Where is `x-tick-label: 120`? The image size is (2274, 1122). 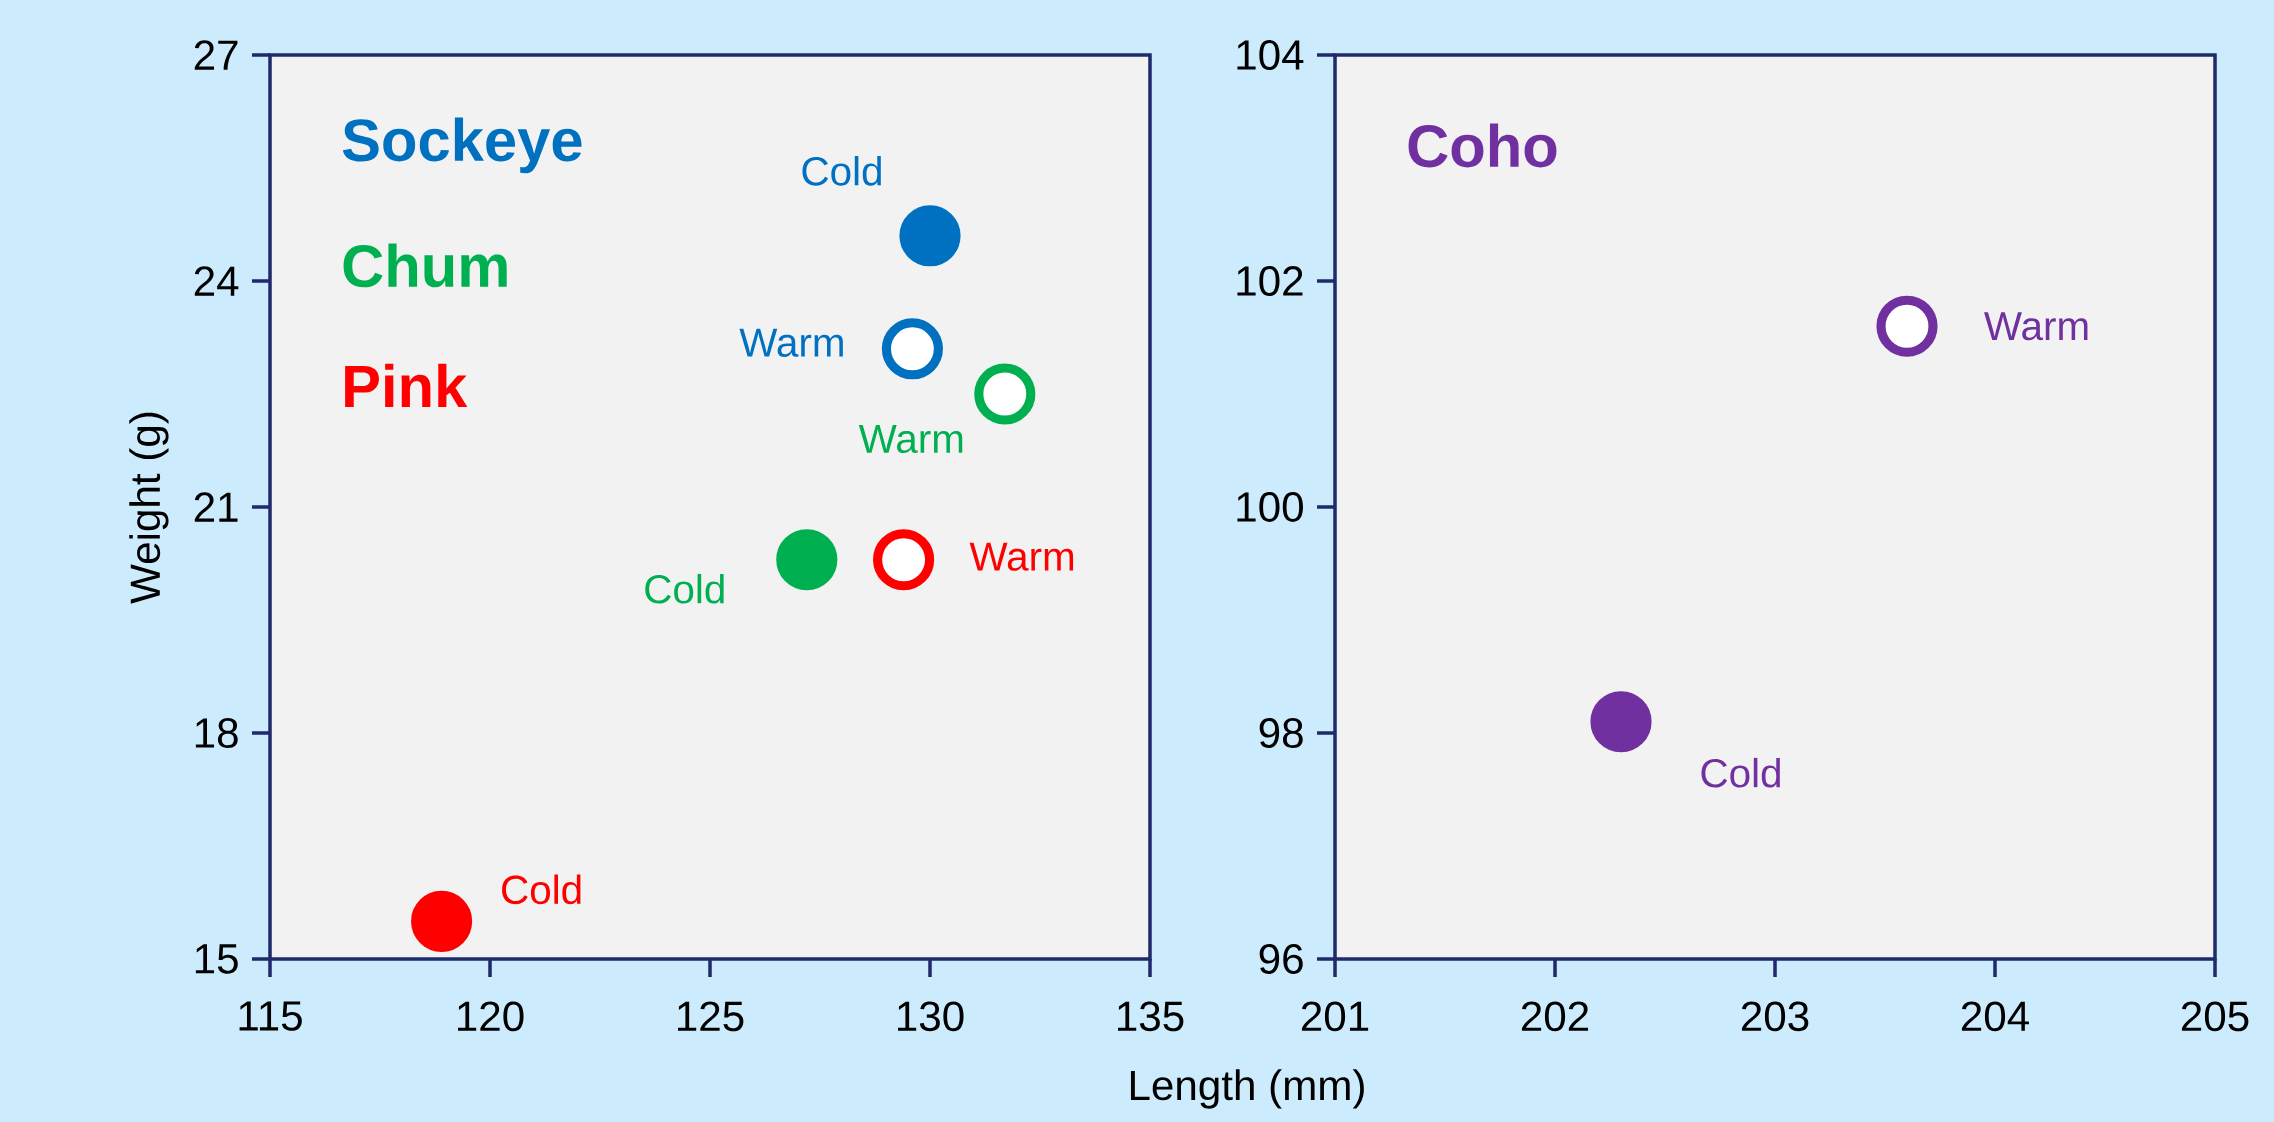 x-tick-label: 120 is located at coordinates (491, 1016).